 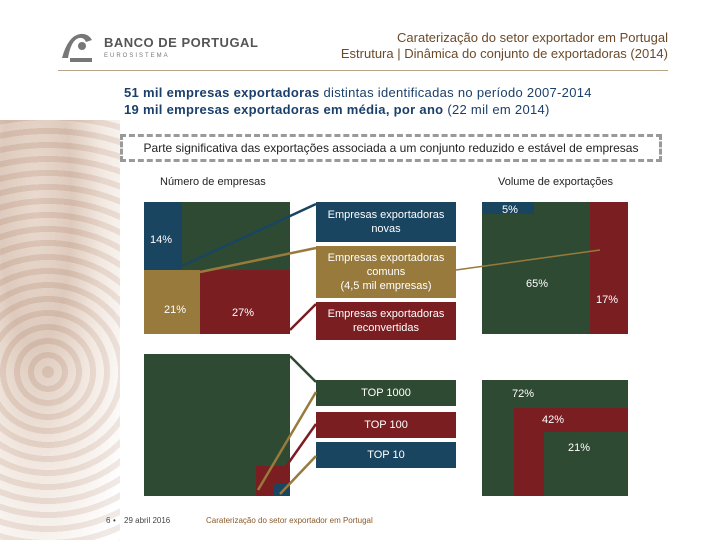 I want to click on connector-reconv-left, so click(x=303, y=317).